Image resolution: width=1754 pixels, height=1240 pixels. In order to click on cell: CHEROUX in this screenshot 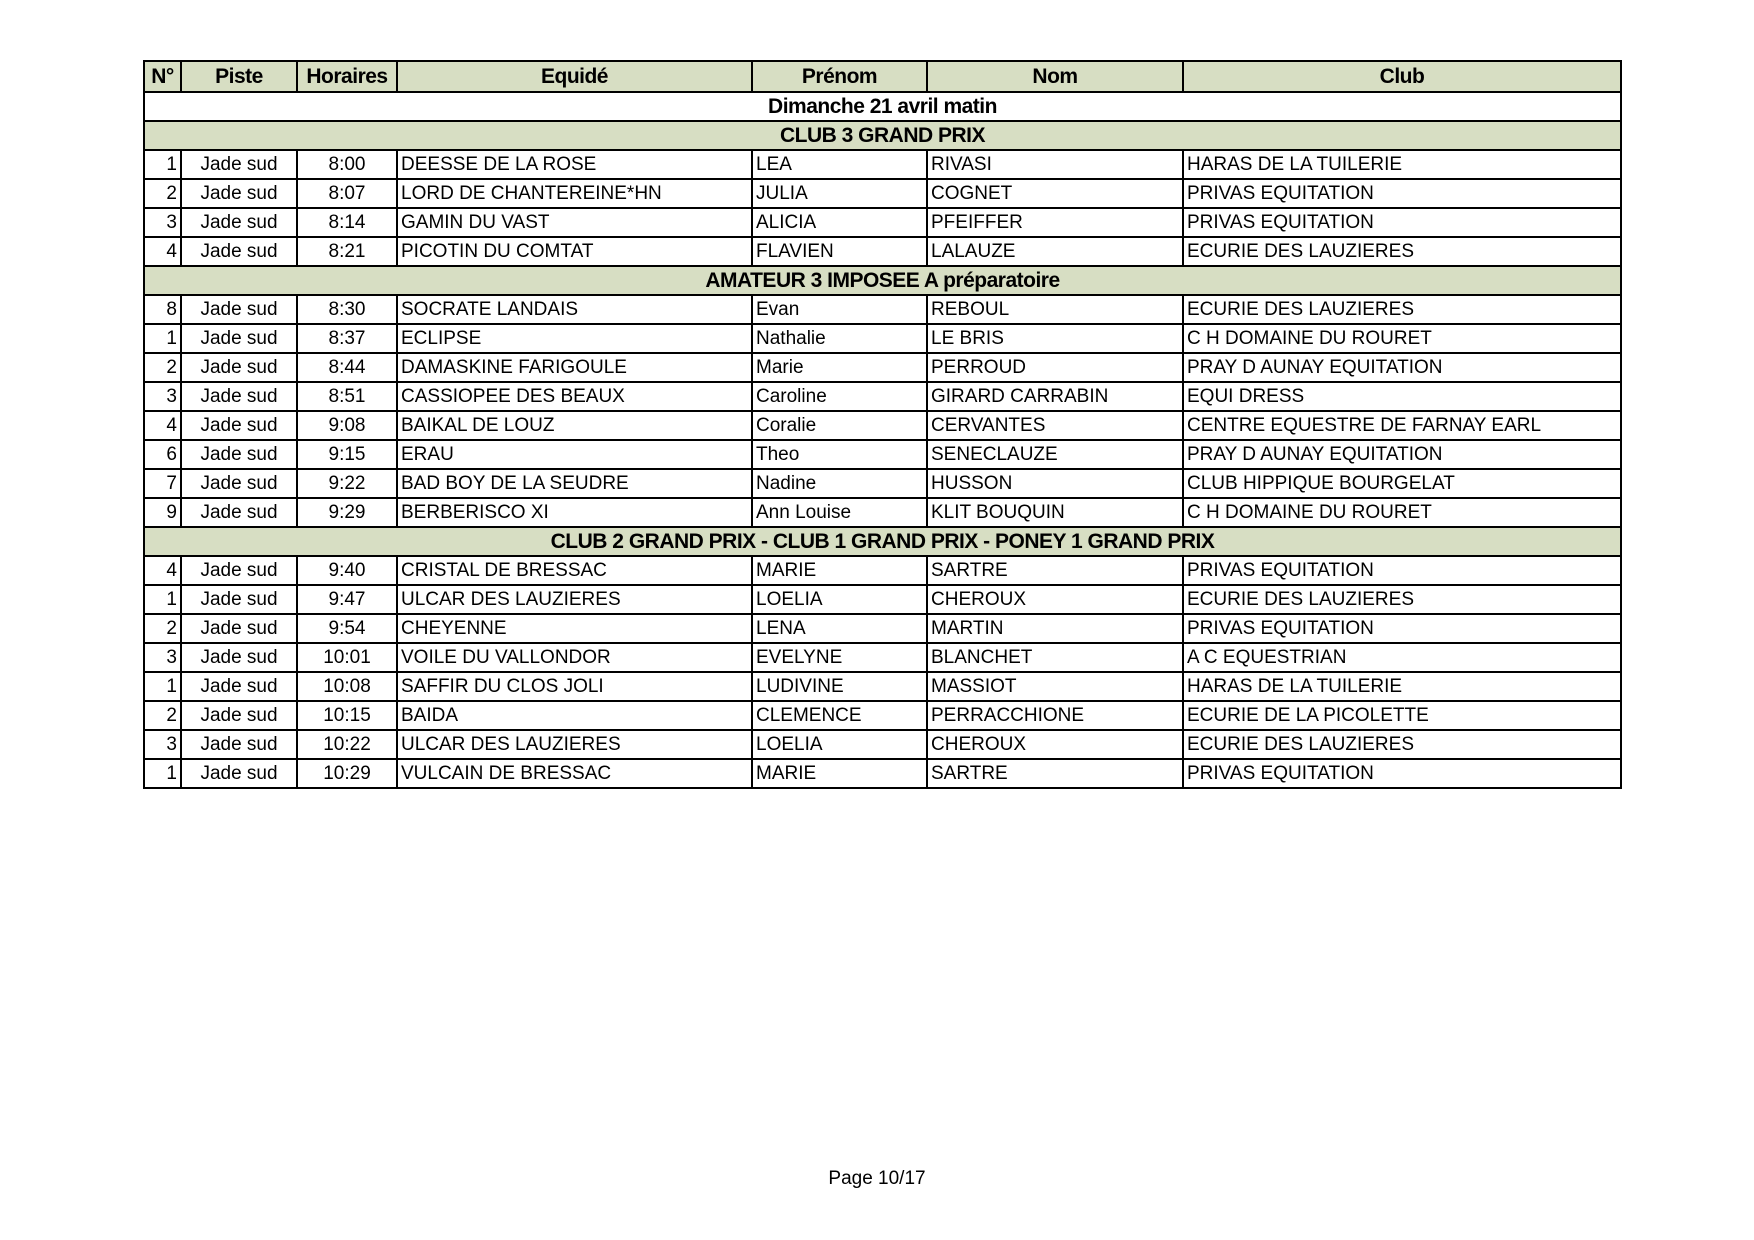, I will do `click(1055, 599)`.